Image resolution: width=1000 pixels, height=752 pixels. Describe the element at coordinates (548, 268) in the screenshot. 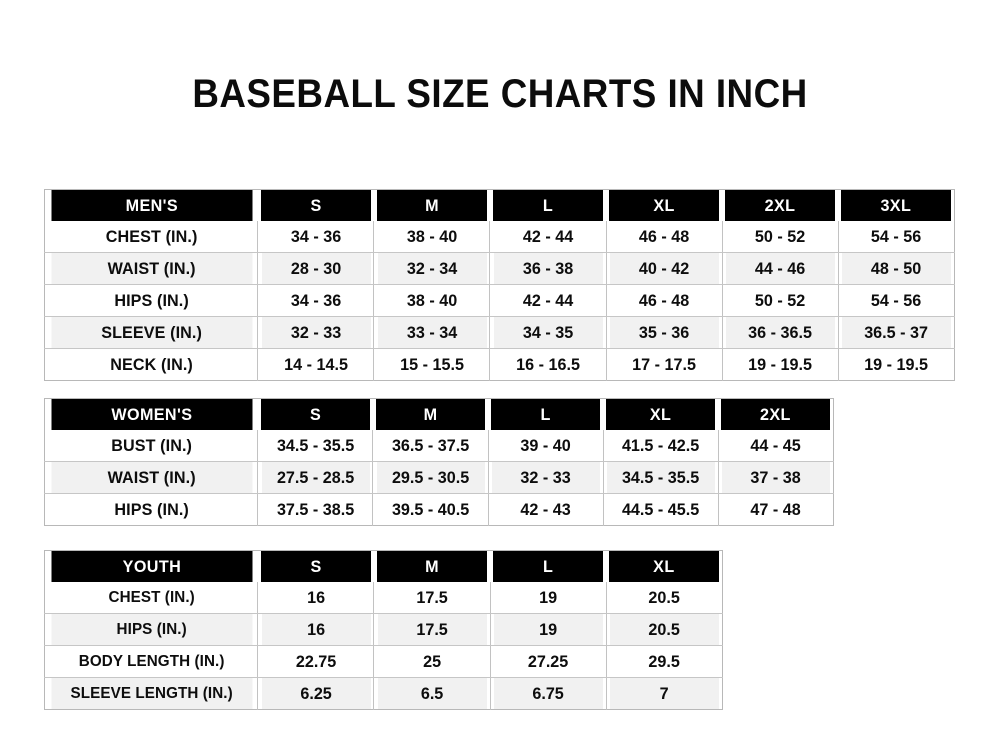

I see `measurement-value: 36 - 38` at that location.